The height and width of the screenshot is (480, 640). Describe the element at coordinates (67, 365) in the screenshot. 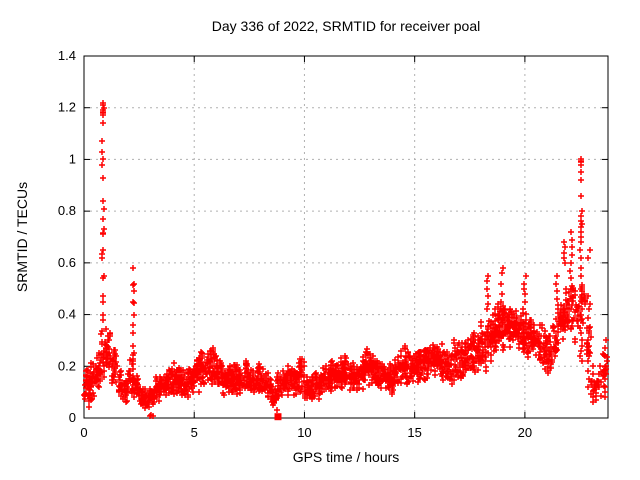

I see `y-tick-label: 0.2` at that location.